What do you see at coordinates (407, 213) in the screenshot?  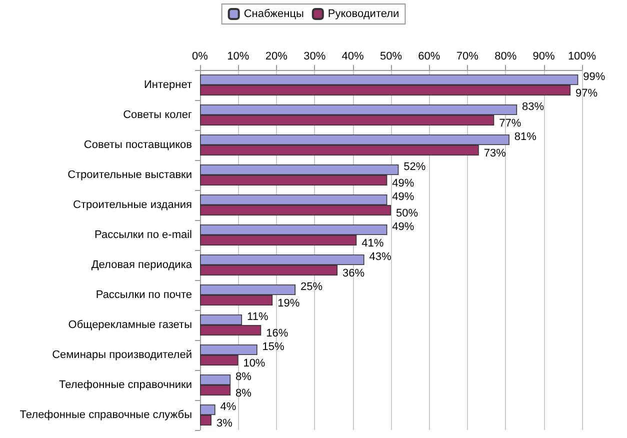 I see `data-label: 50%` at bounding box center [407, 213].